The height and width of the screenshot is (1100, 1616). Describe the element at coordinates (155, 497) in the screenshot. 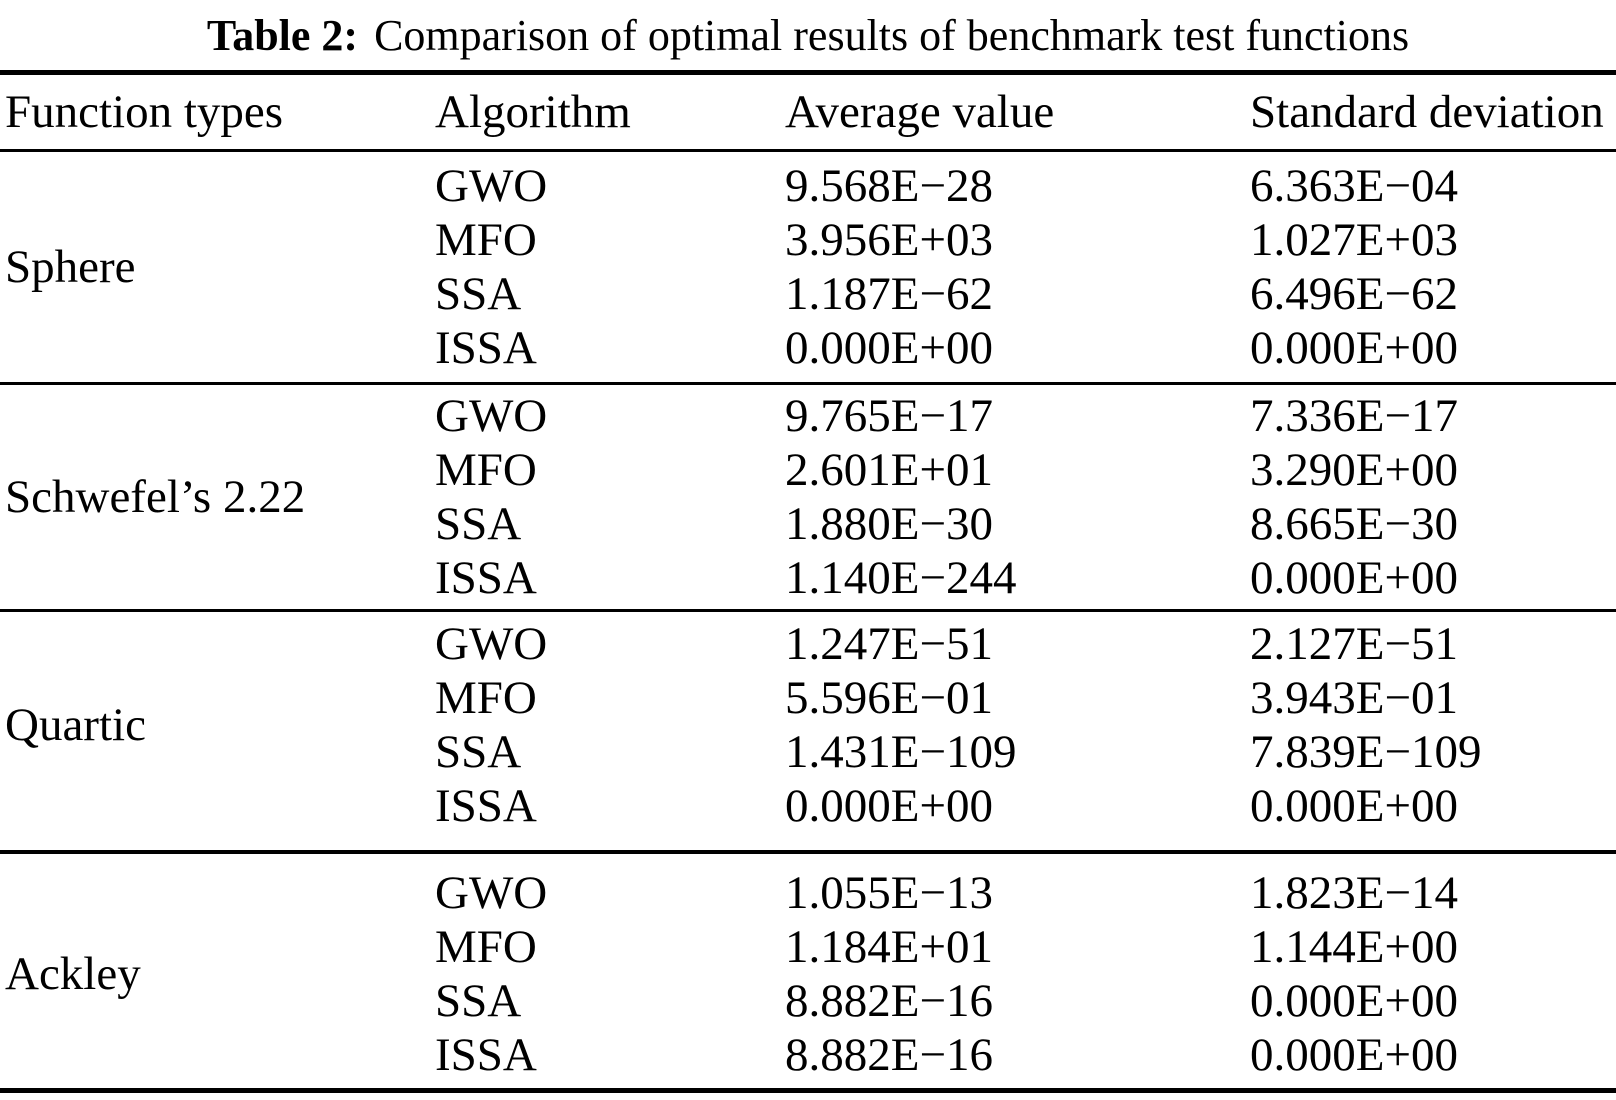

I see `function-name: Schwefel’s 2.22` at that location.